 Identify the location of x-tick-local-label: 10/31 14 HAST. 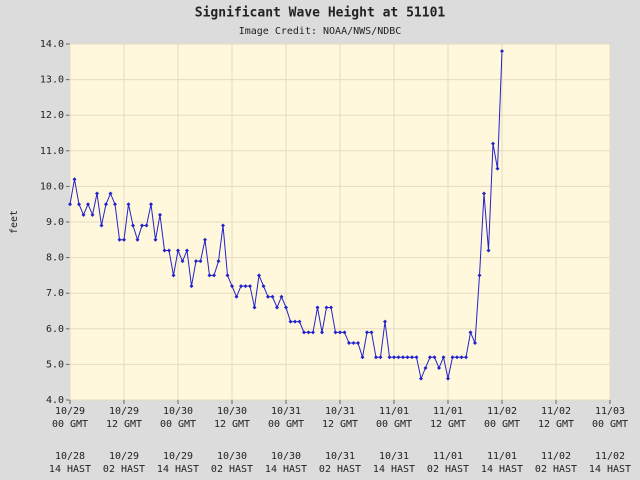
(394, 463).